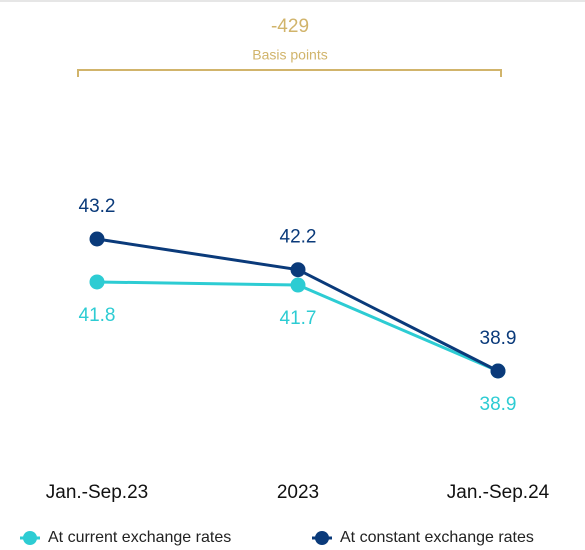 The height and width of the screenshot is (550, 585). I want to click on data-label: 43.2, so click(97, 206).